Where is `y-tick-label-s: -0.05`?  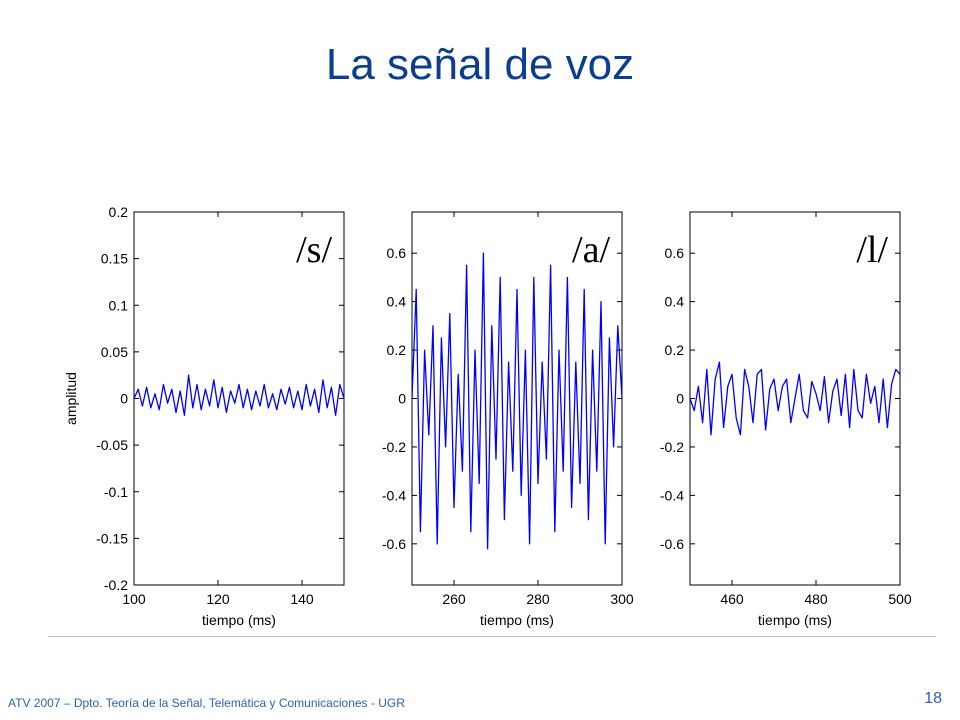 y-tick-label-s: -0.05 is located at coordinates (112, 445).